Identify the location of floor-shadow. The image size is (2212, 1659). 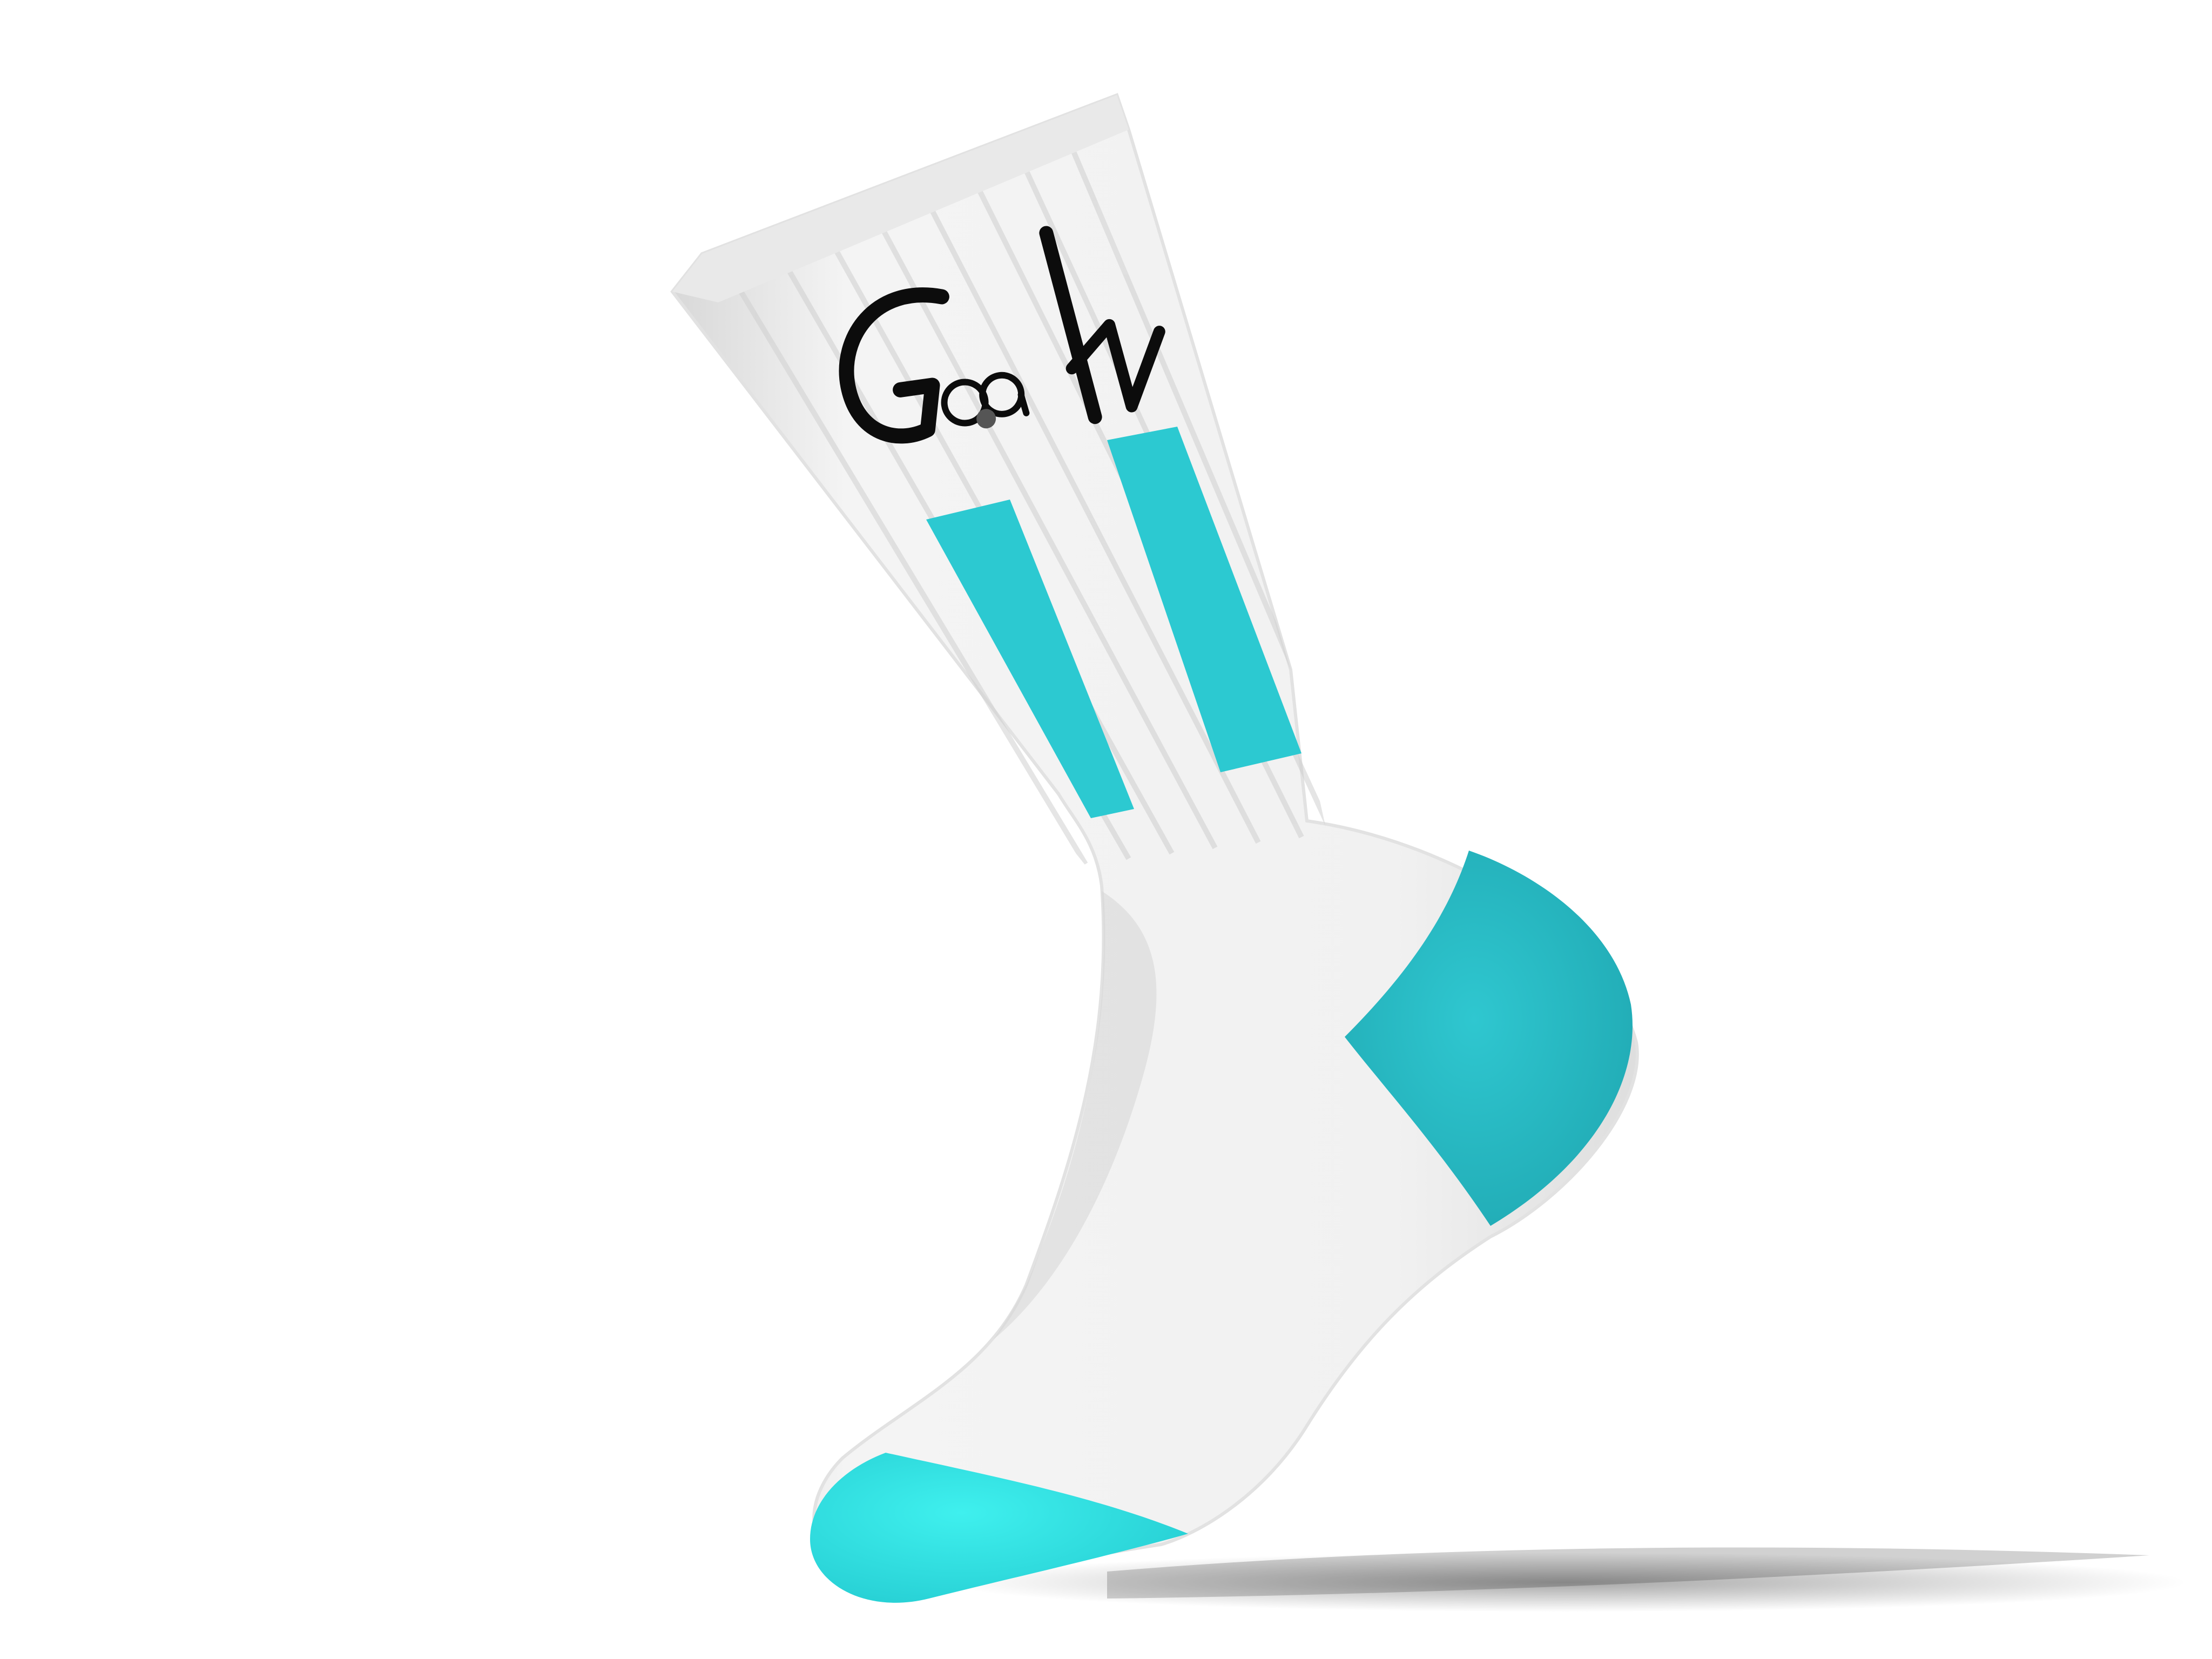
(1566, 1582).